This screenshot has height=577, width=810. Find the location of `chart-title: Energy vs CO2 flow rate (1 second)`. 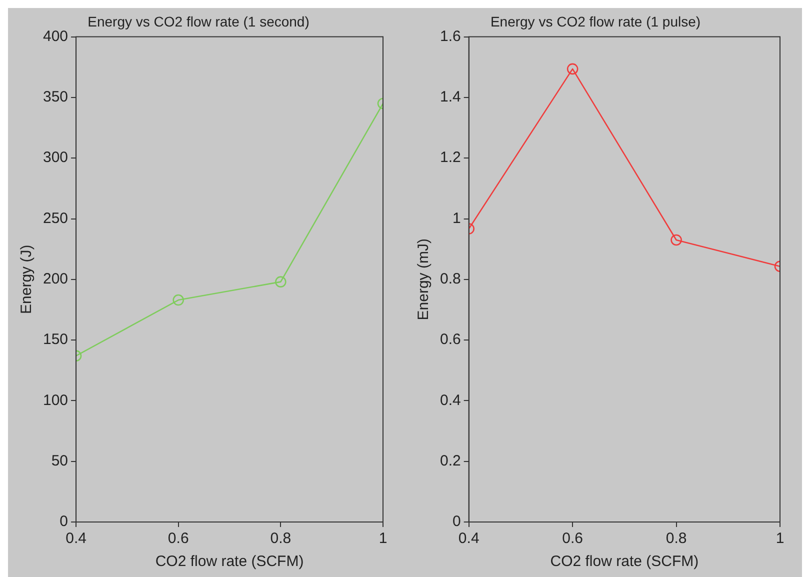

chart-title: Energy vs CO2 flow rate (1 second) is located at coordinates (199, 21).